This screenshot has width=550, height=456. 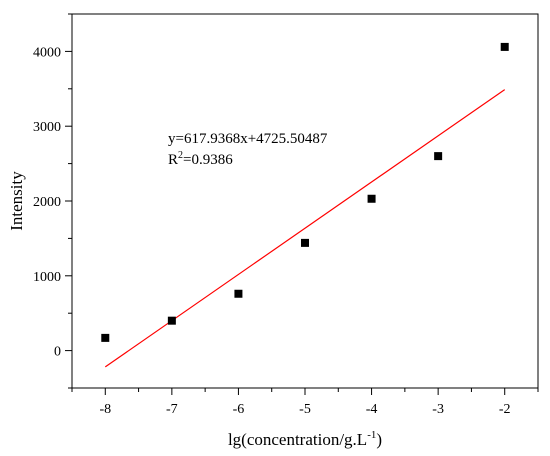 I want to click on x-axis-label-tail: ), so click(x=379, y=439).